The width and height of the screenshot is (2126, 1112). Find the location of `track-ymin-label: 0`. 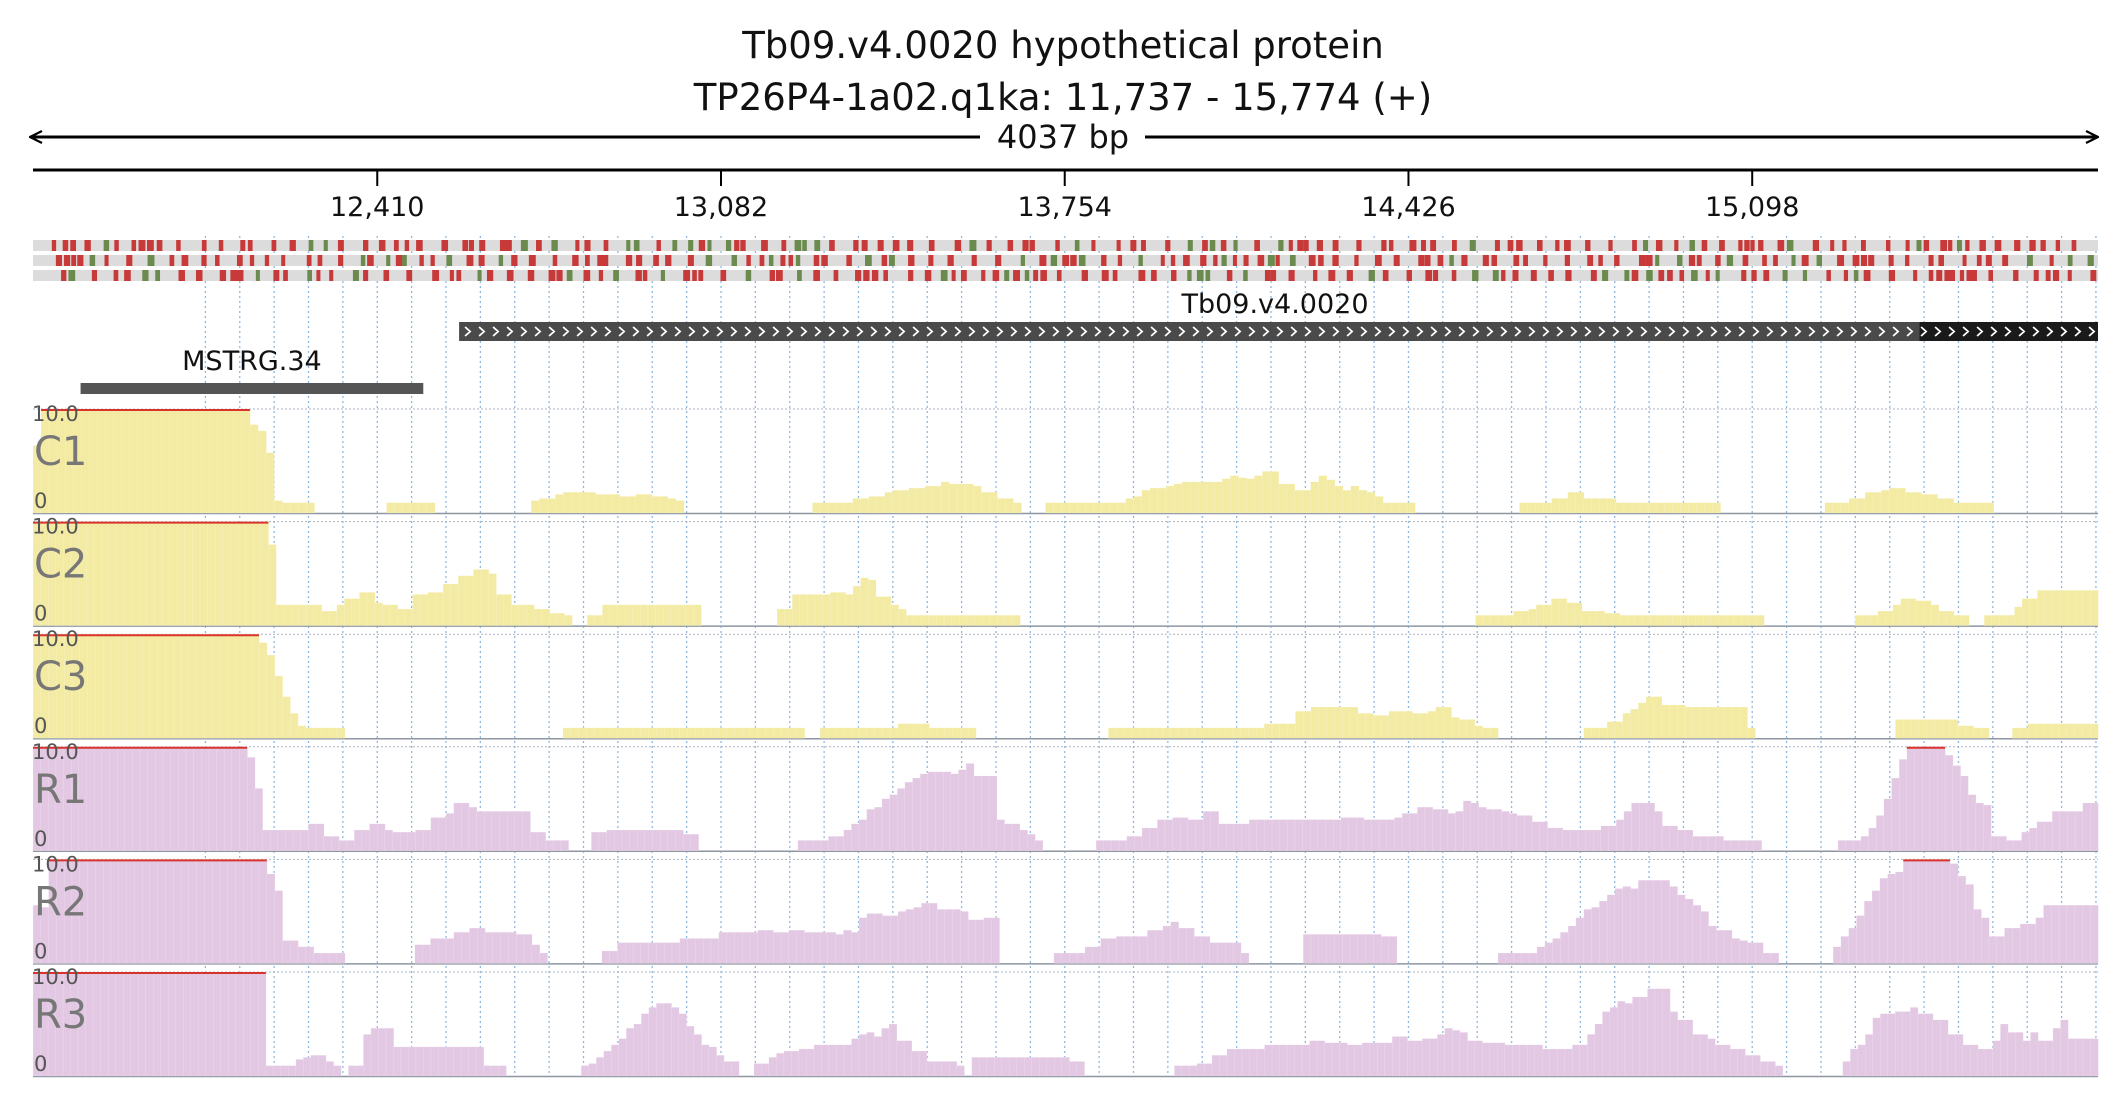

track-ymin-label: 0 is located at coordinates (40, 614).